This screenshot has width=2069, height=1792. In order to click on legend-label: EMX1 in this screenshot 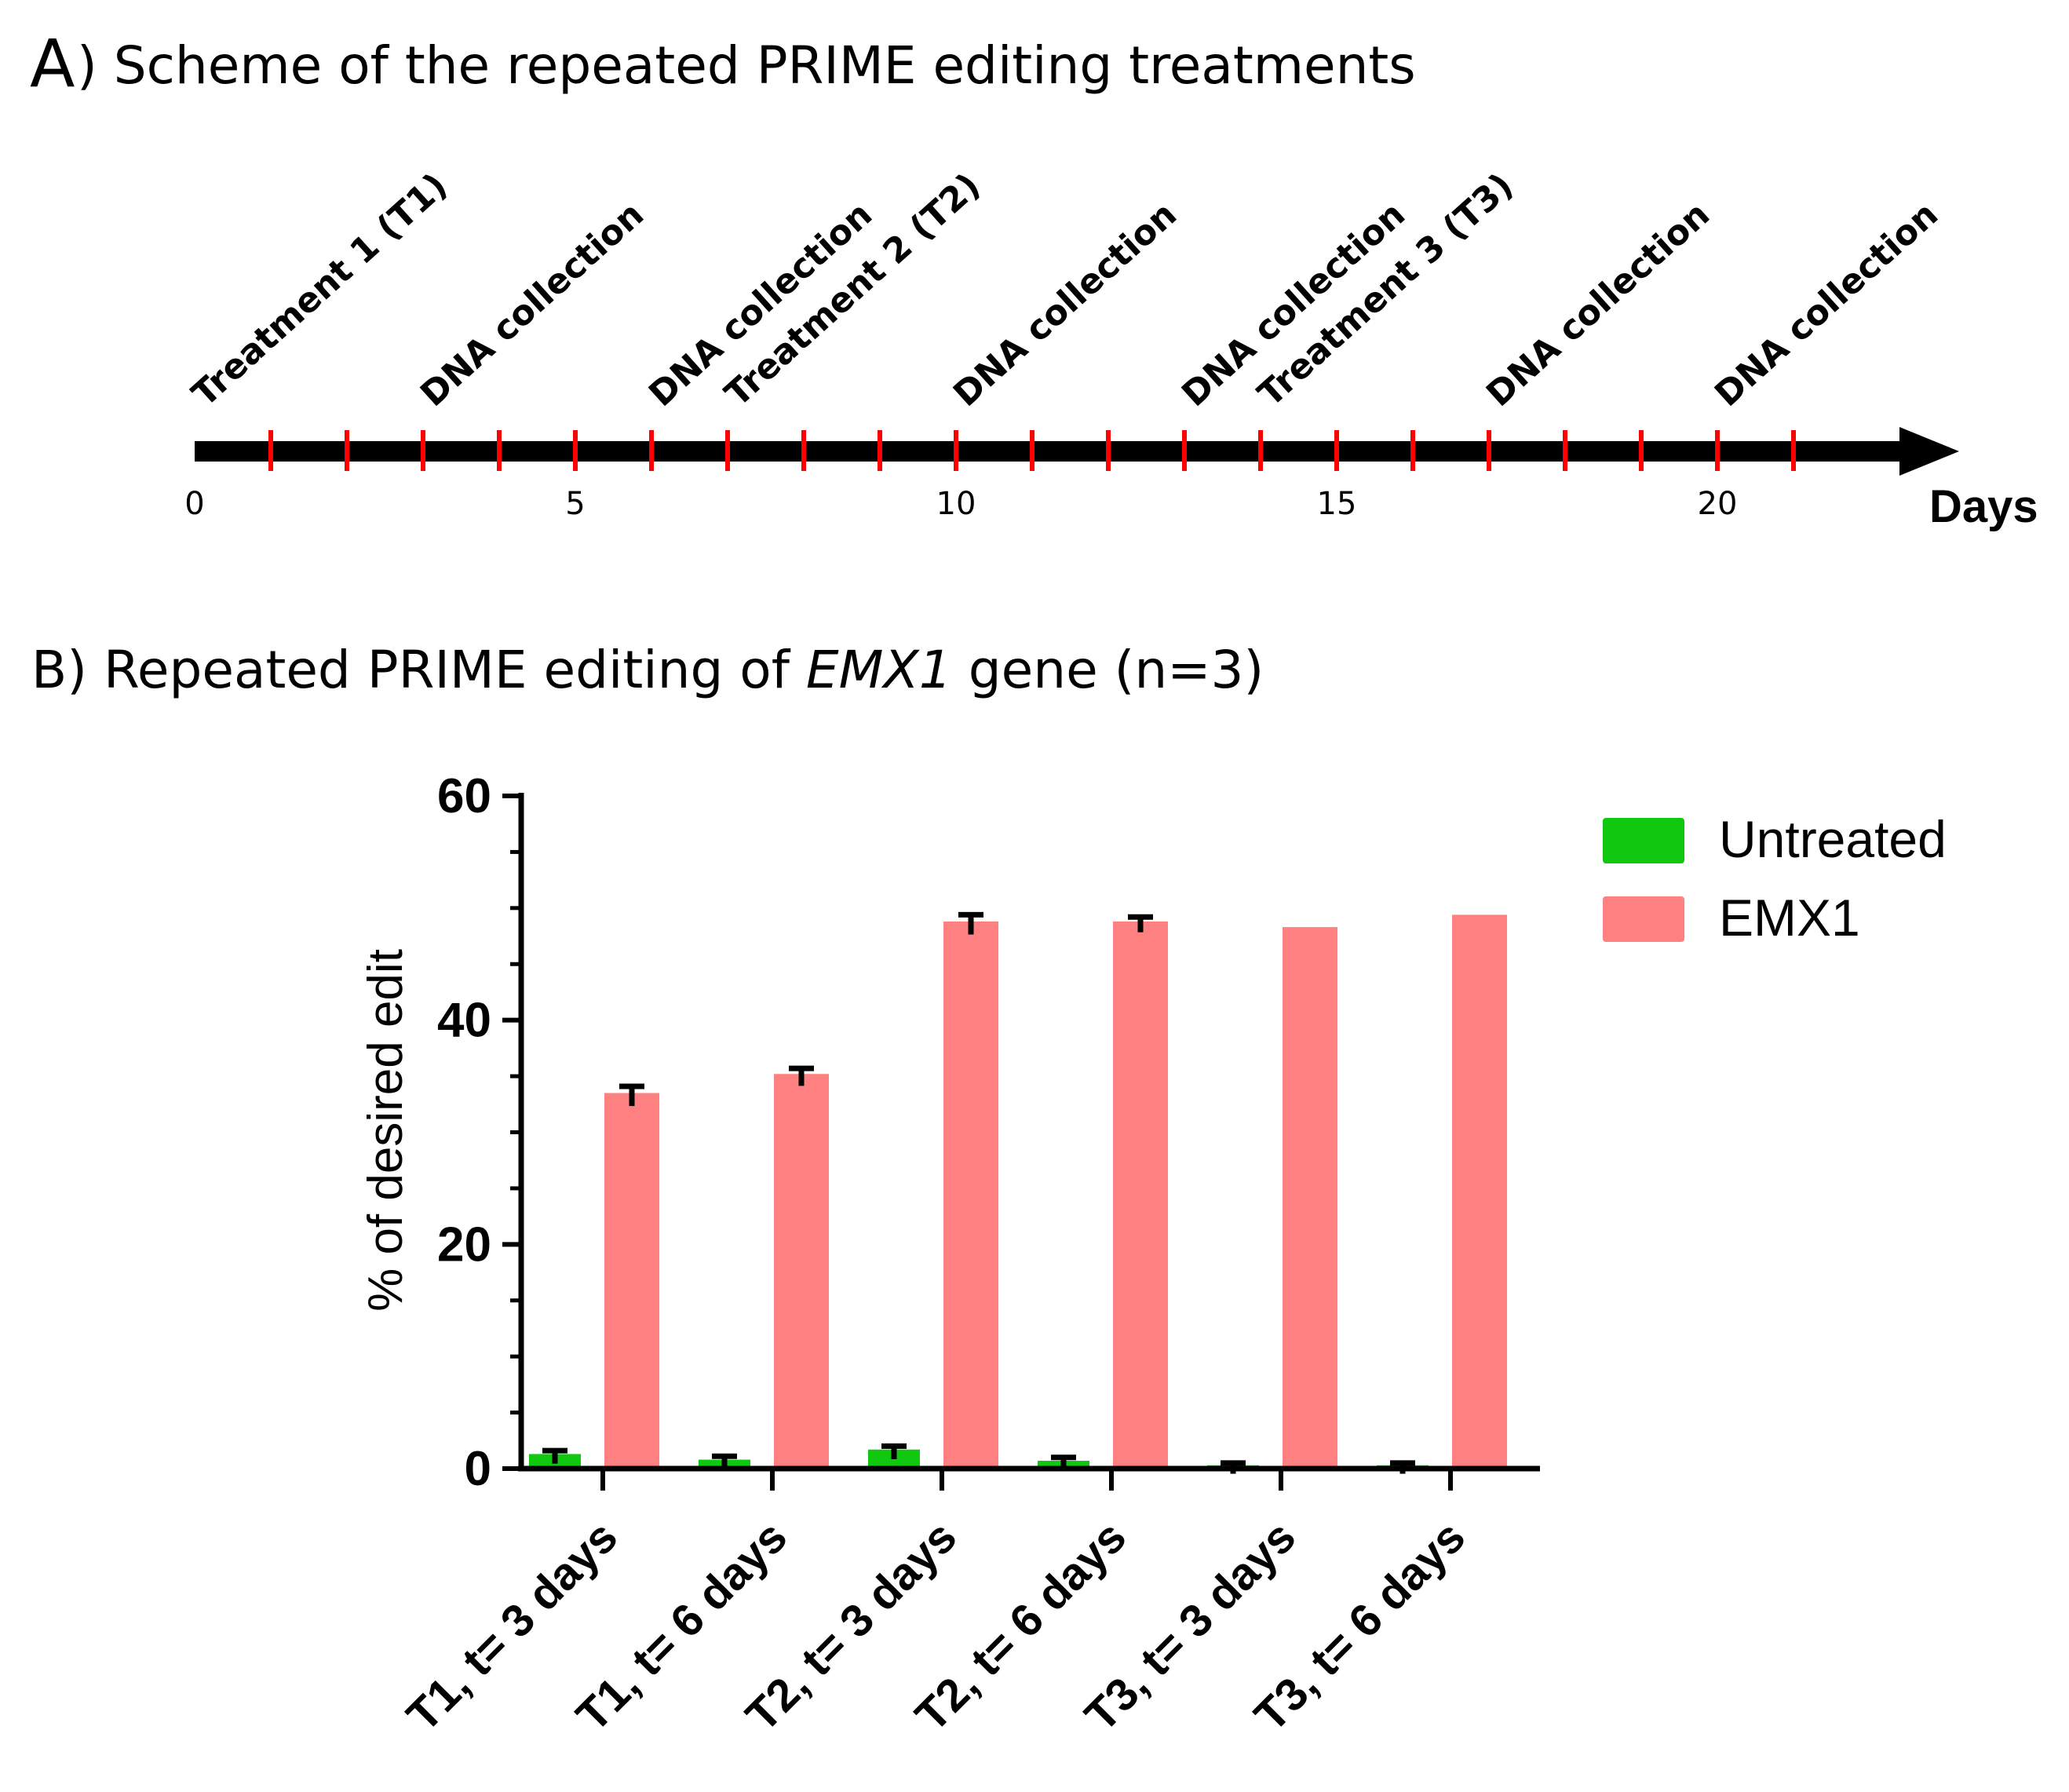, I will do `click(1789, 918)`.